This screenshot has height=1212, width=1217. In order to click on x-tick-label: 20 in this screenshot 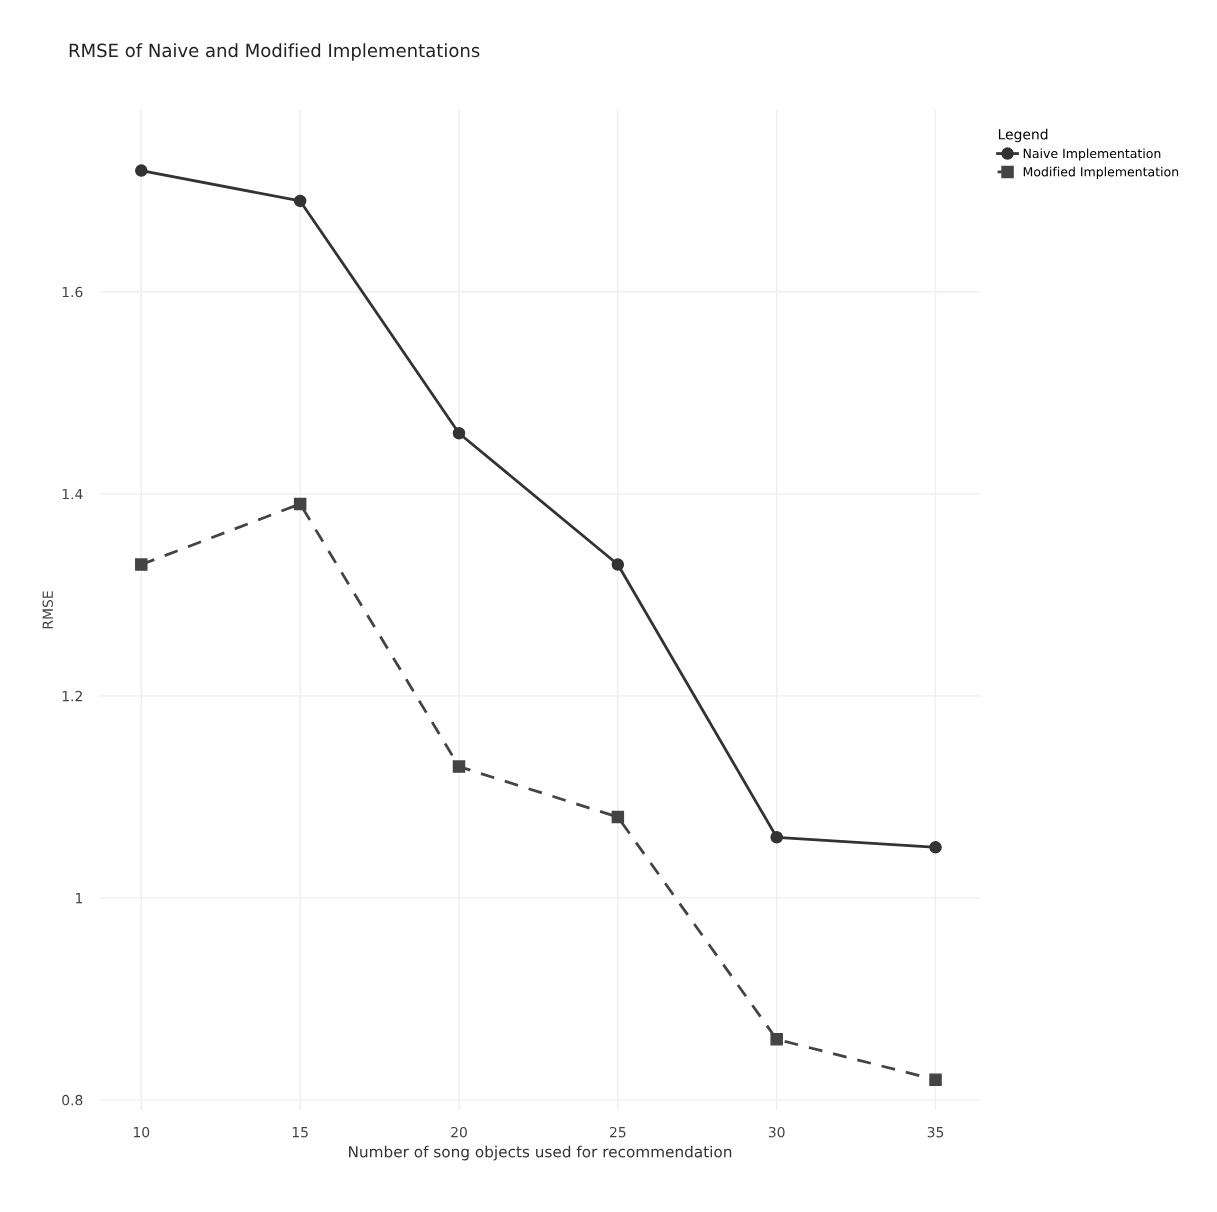, I will do `click(459, 1132)`.